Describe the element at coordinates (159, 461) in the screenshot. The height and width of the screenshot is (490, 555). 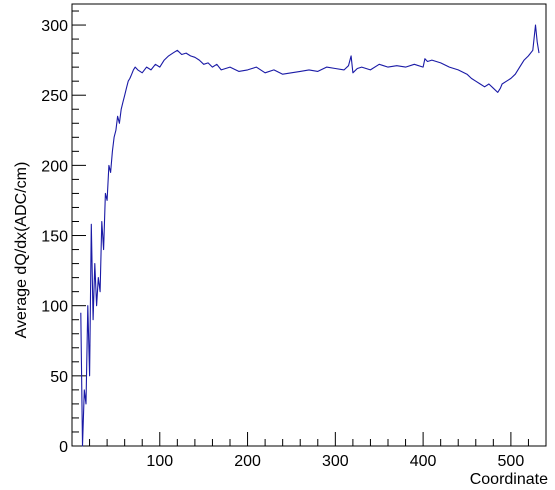
I see `x-tick-label: 100` at that location.